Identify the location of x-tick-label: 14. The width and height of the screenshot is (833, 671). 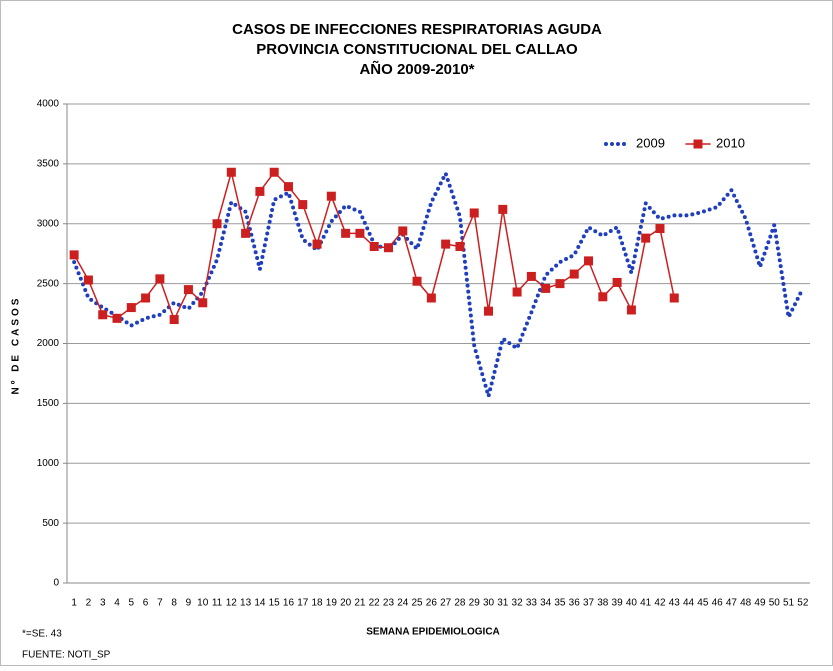
(260, 603).